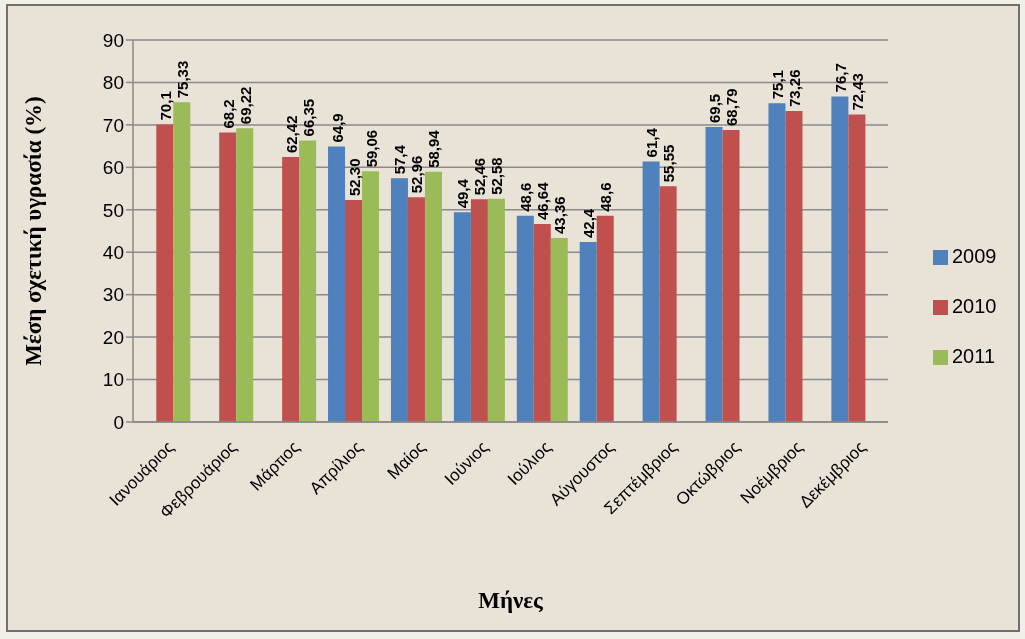 This screenshot has width=1025, height=639. Describe the element at coordinates (113, 252) in the screenshot. I see `y-tick-label: 40` at that location.